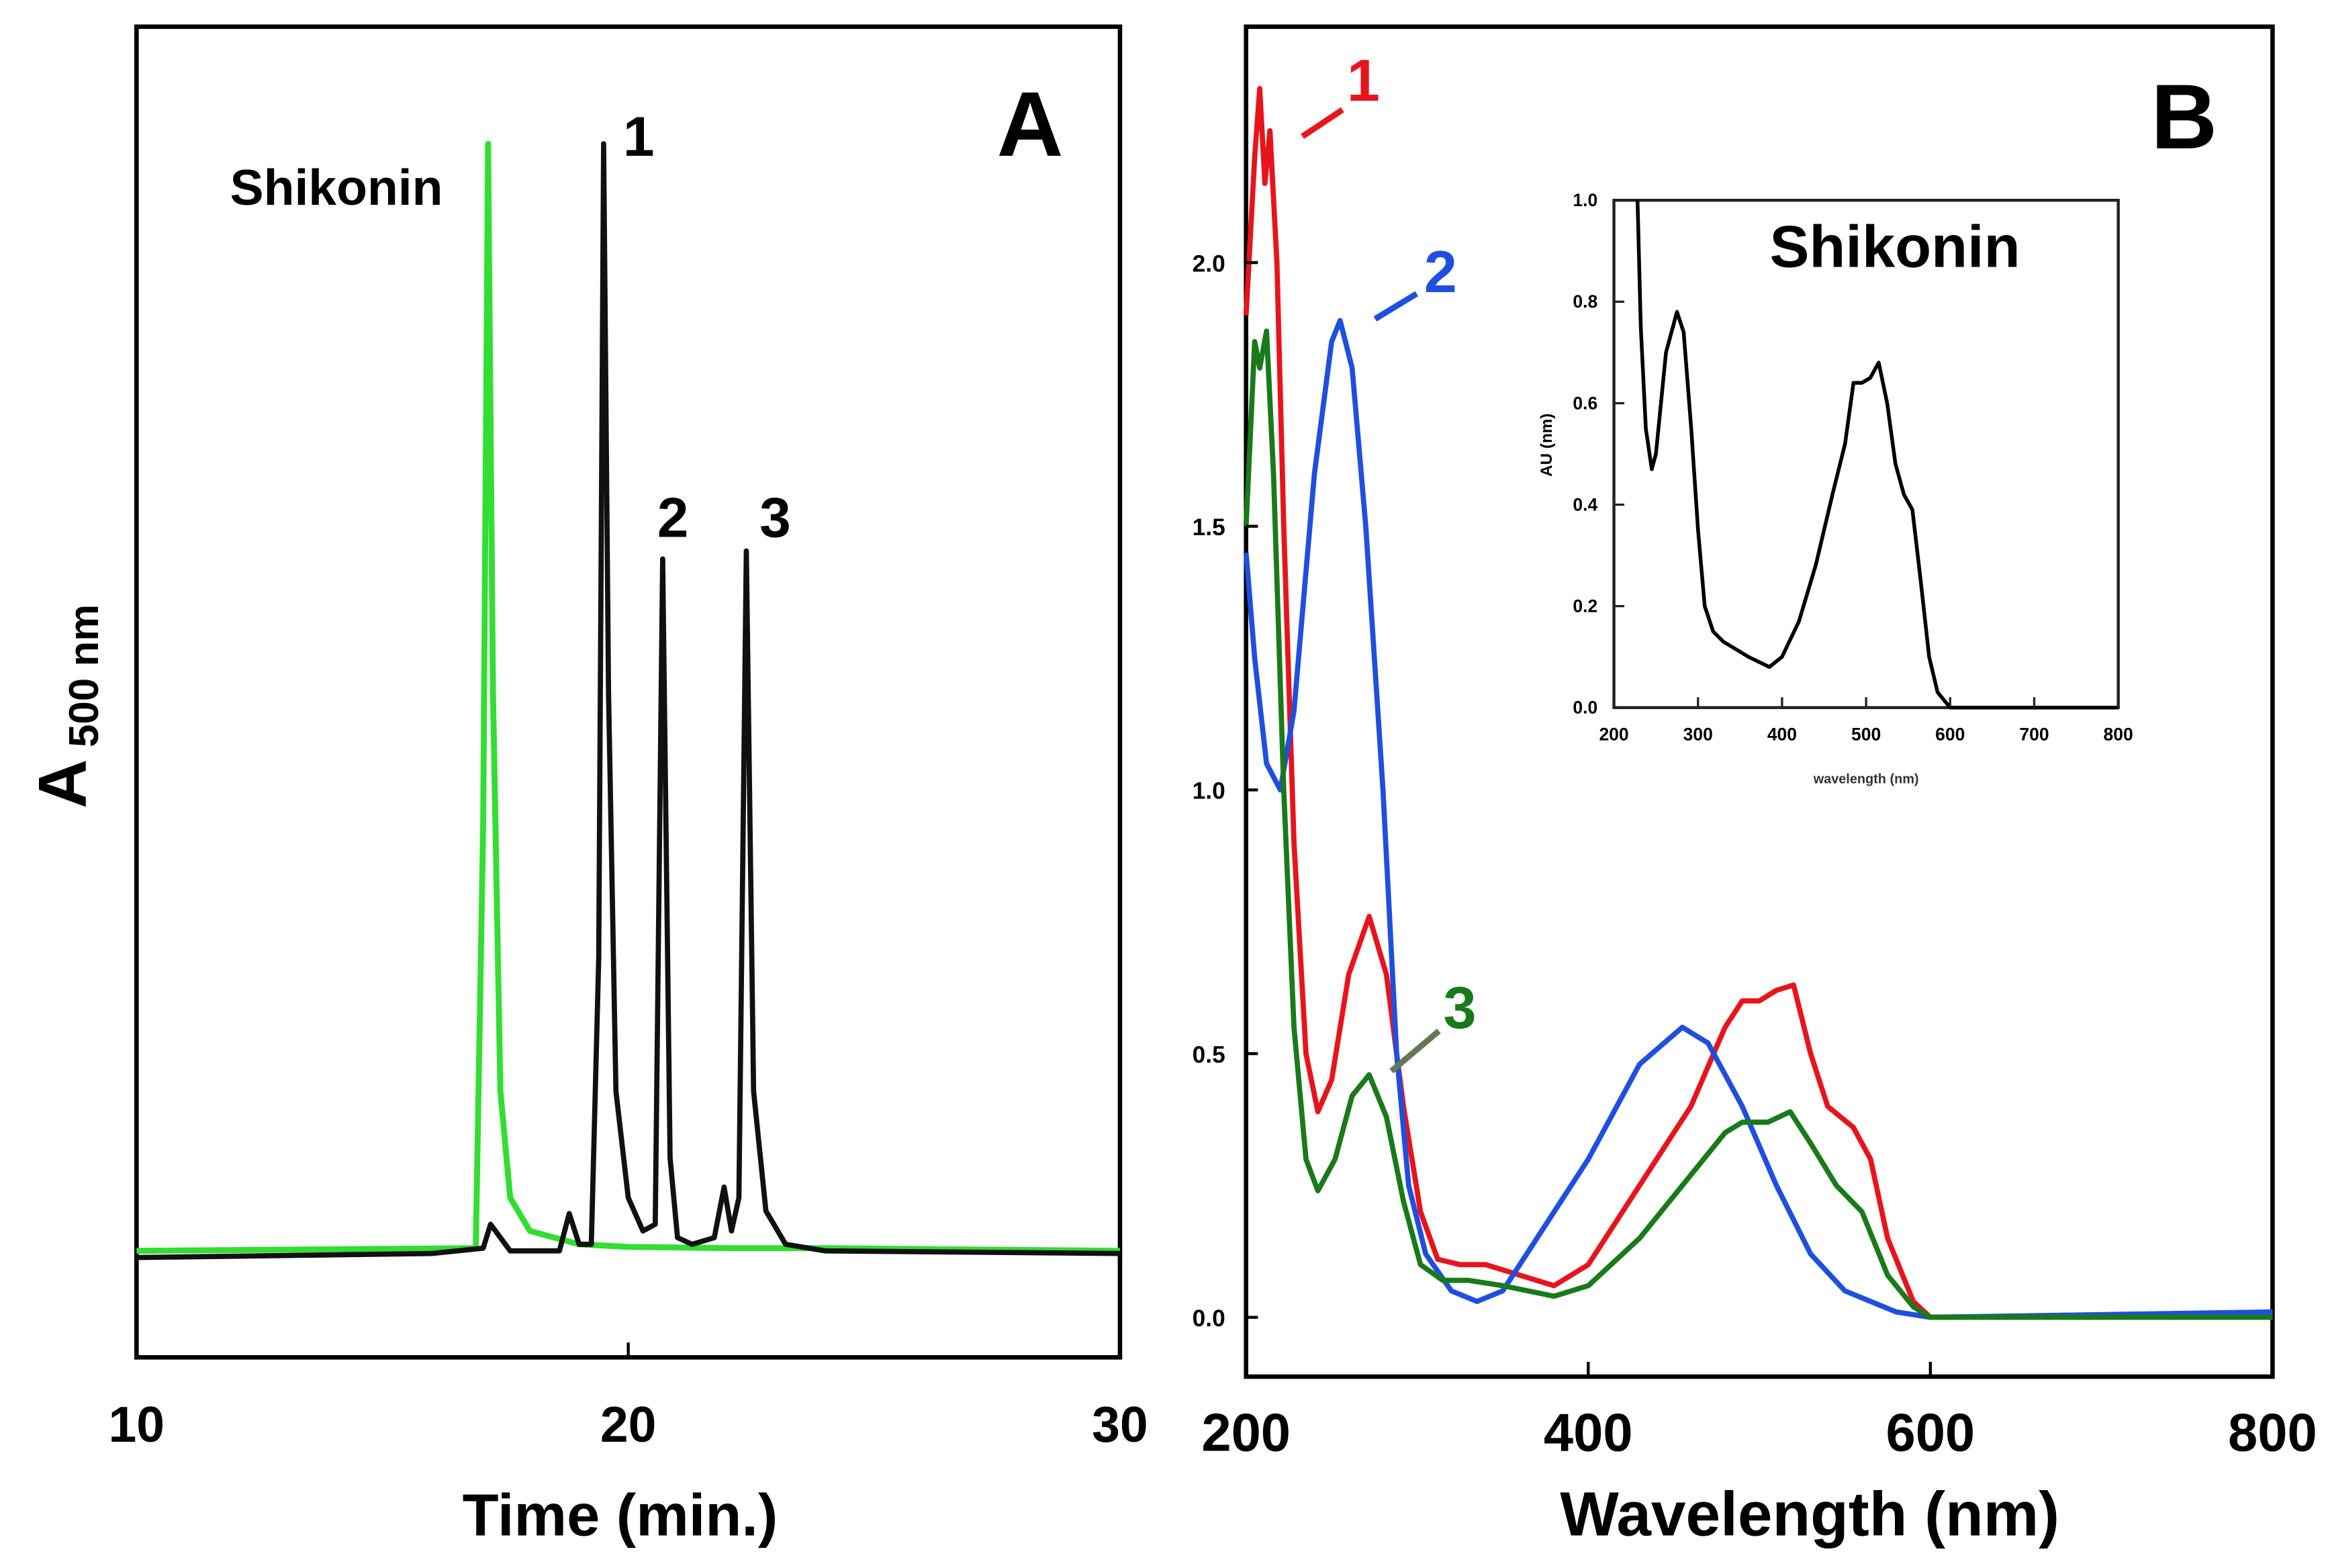  I want to click on inset-y-tick-label: 0.6, so click(1585, 403).